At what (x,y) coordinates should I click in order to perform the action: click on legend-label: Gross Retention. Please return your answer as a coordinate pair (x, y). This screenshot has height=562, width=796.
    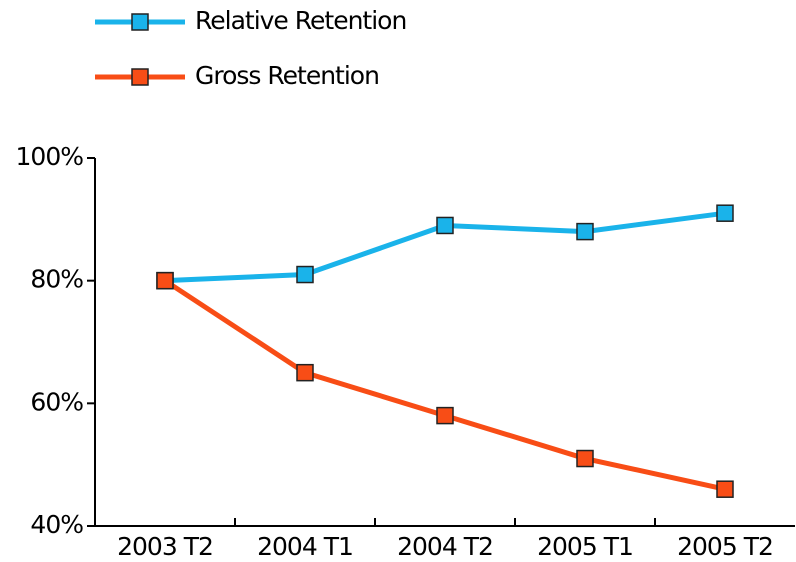
    Looking at the image, I should click on (287, 75).